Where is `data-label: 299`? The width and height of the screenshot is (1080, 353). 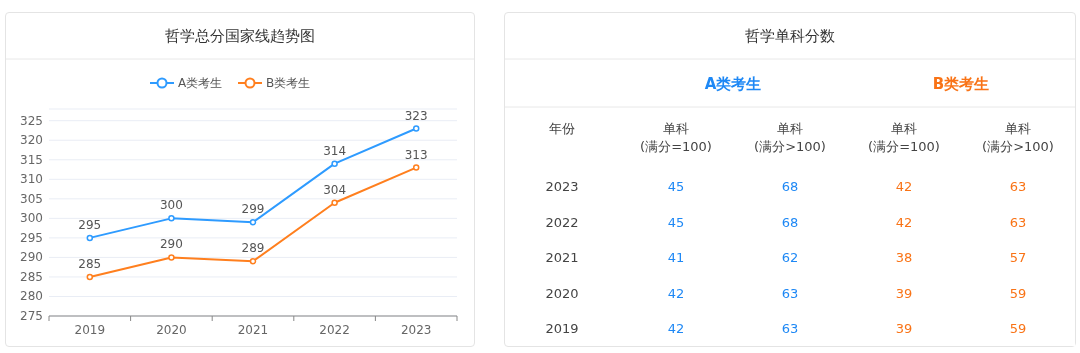 data-label: 299 is located at coordinates (253, 209).